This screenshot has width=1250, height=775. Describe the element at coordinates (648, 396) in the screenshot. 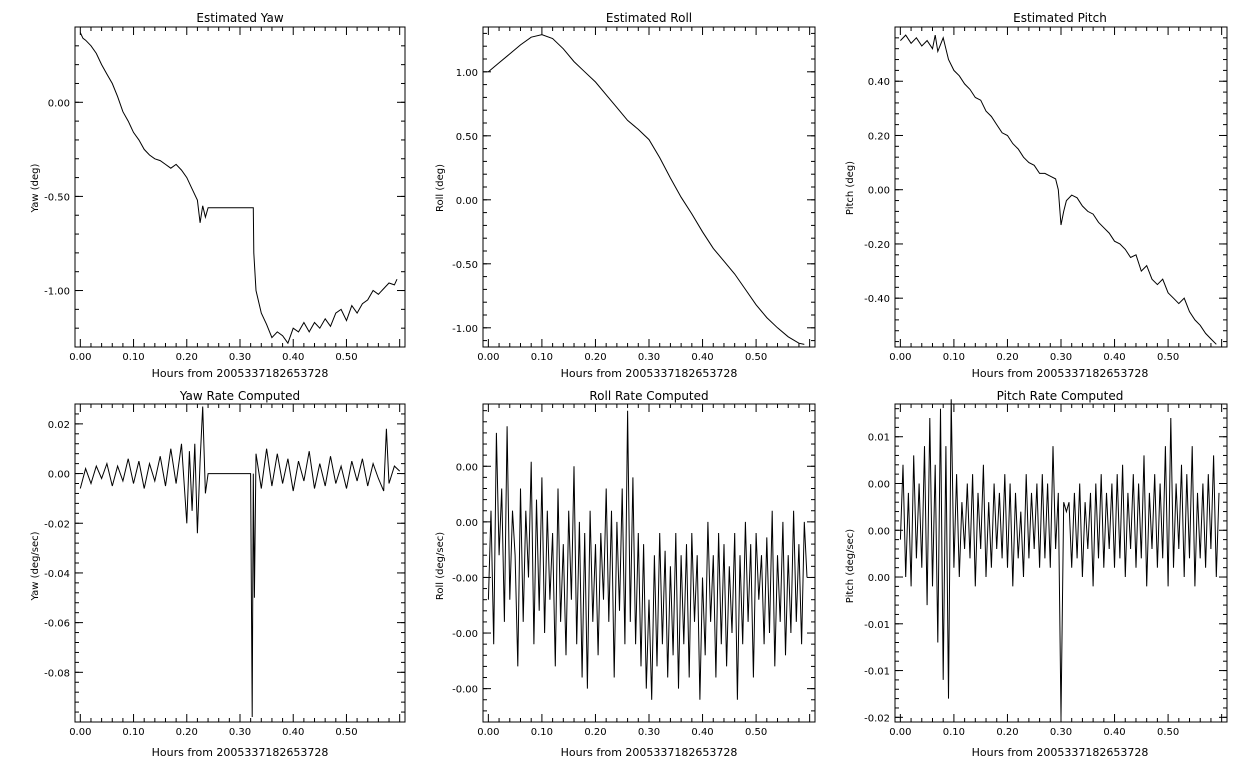

I see `chart-title: Roll Rate Computed` at that location.